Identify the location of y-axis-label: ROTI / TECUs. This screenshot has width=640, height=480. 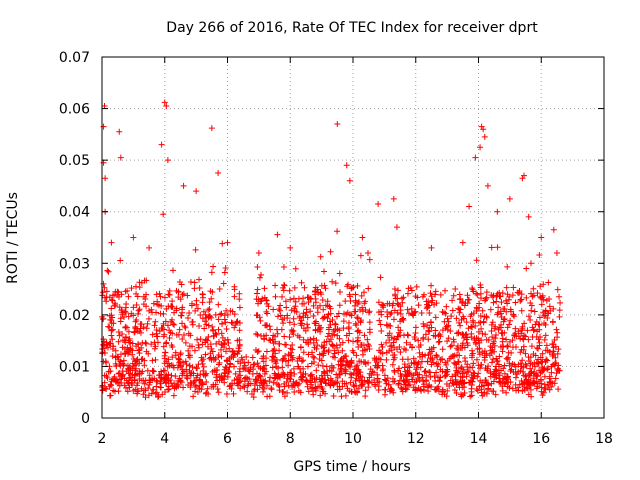
(13, 238).